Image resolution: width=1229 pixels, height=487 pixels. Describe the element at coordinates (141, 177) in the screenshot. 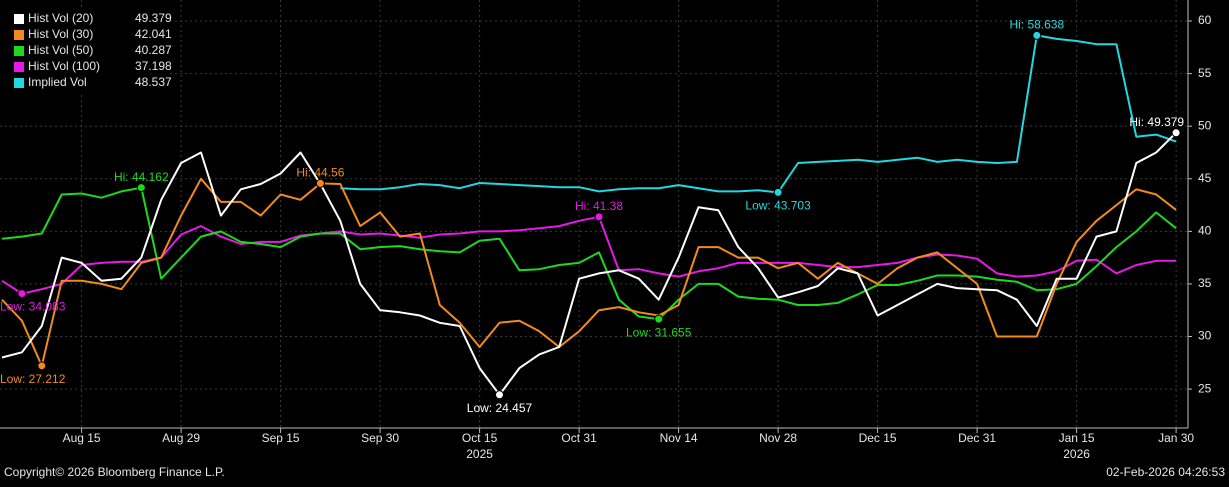

I see `value-label: Hi: 44.162` at that location.